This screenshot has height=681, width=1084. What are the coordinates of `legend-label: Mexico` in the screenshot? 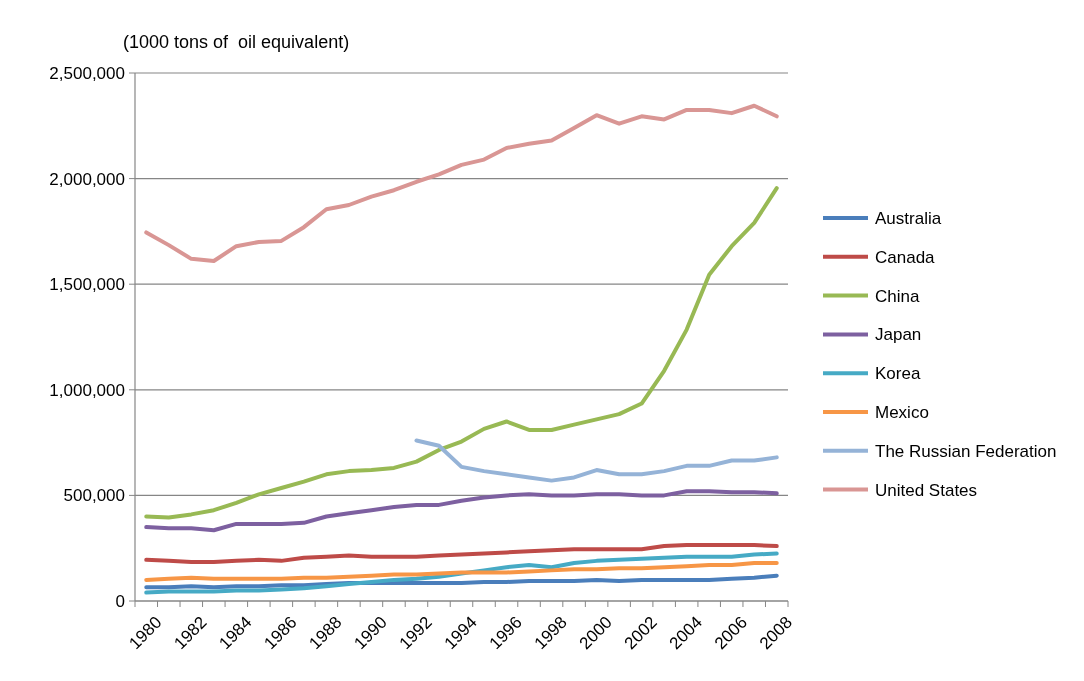 It's located at (902, 412).